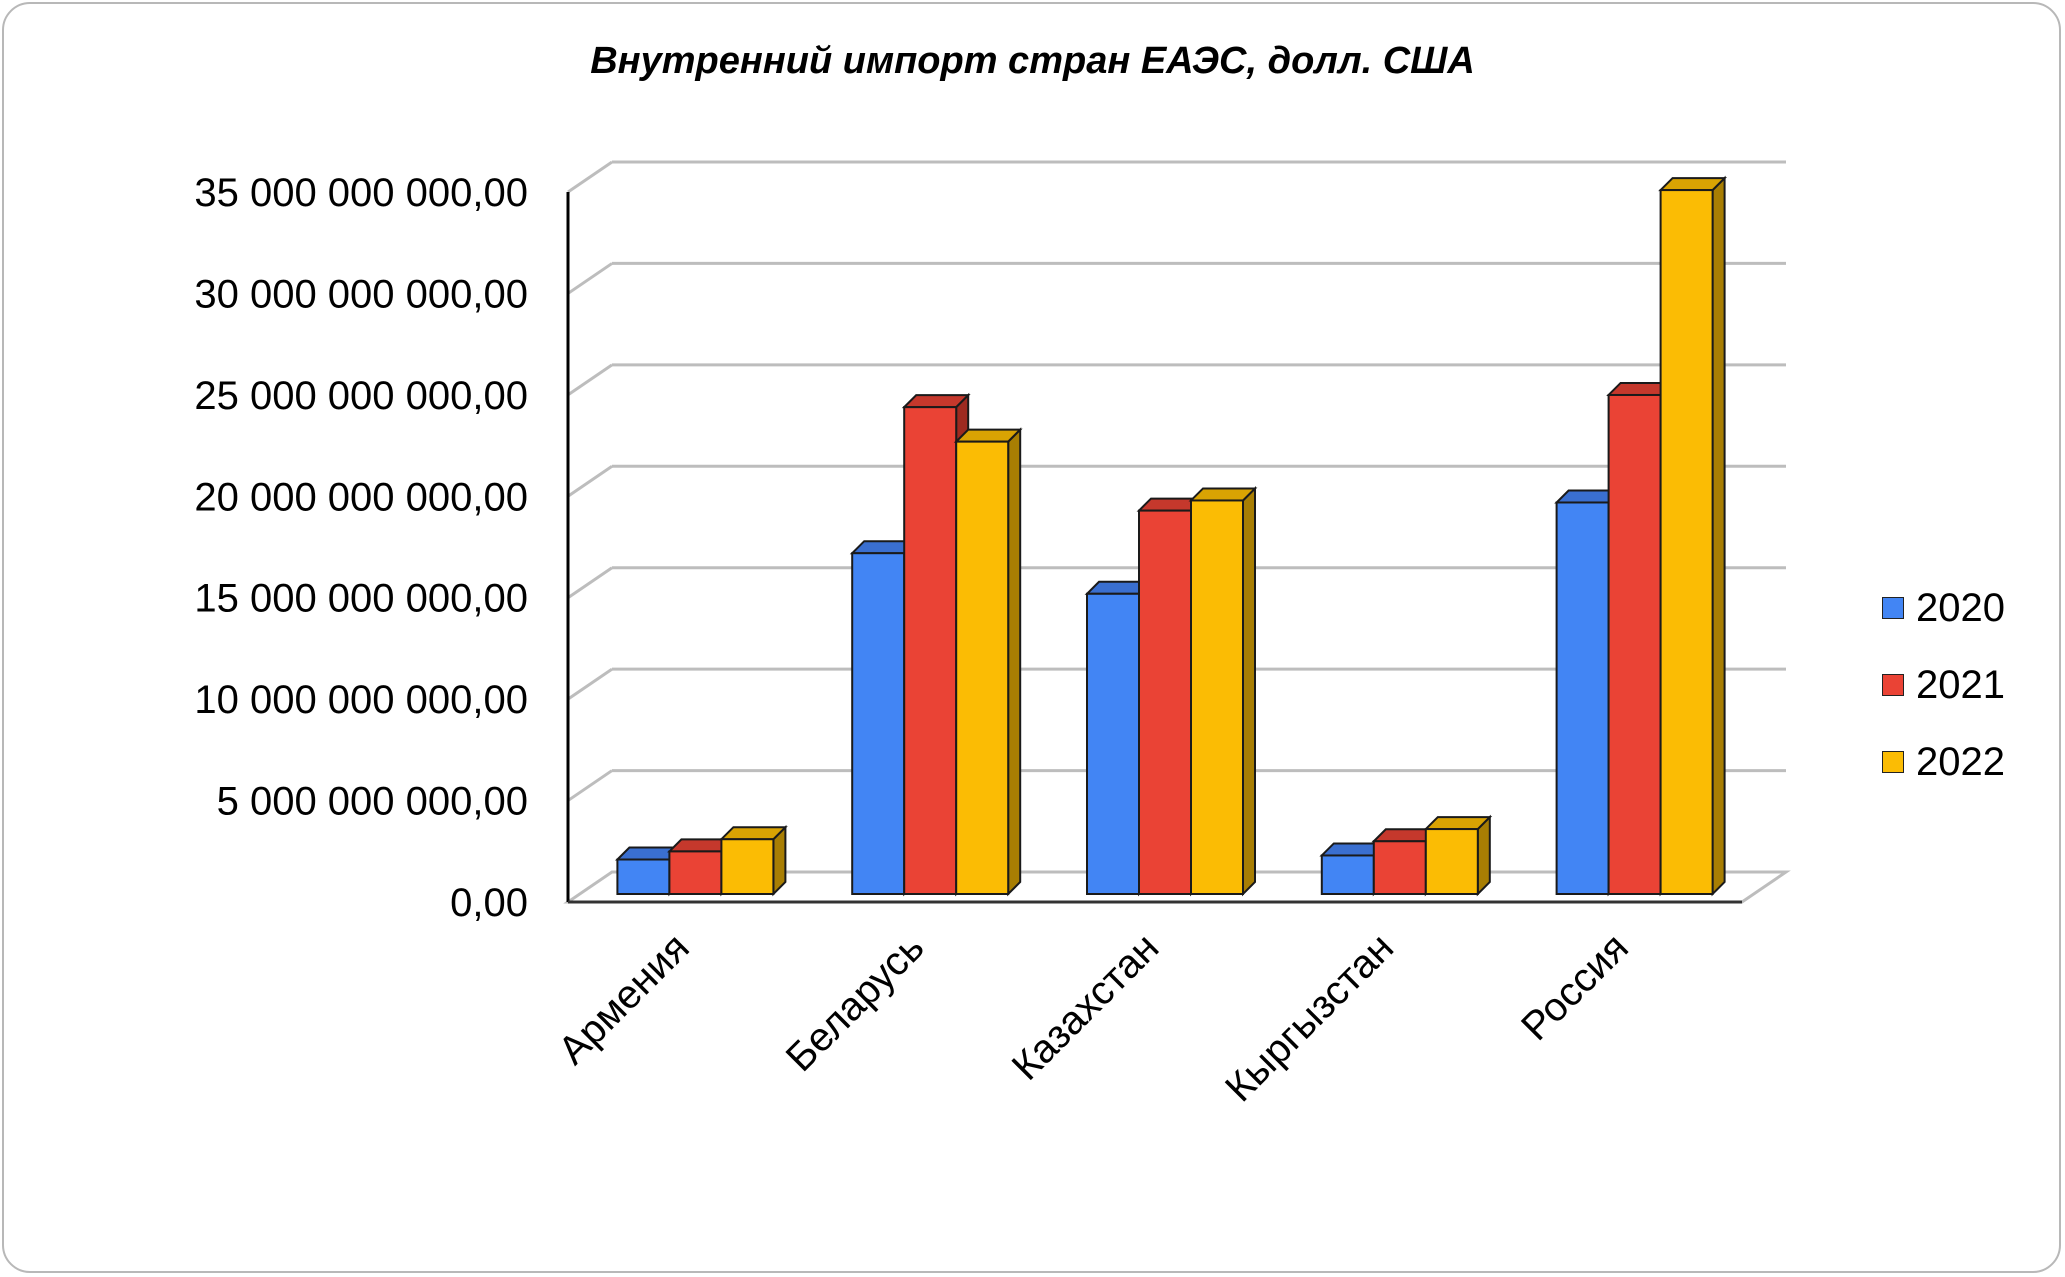 The height and width of the screenshot is (1277, 2065). I want to click on y-tick-label: 25 000 000 000,00, so click(361, 396).